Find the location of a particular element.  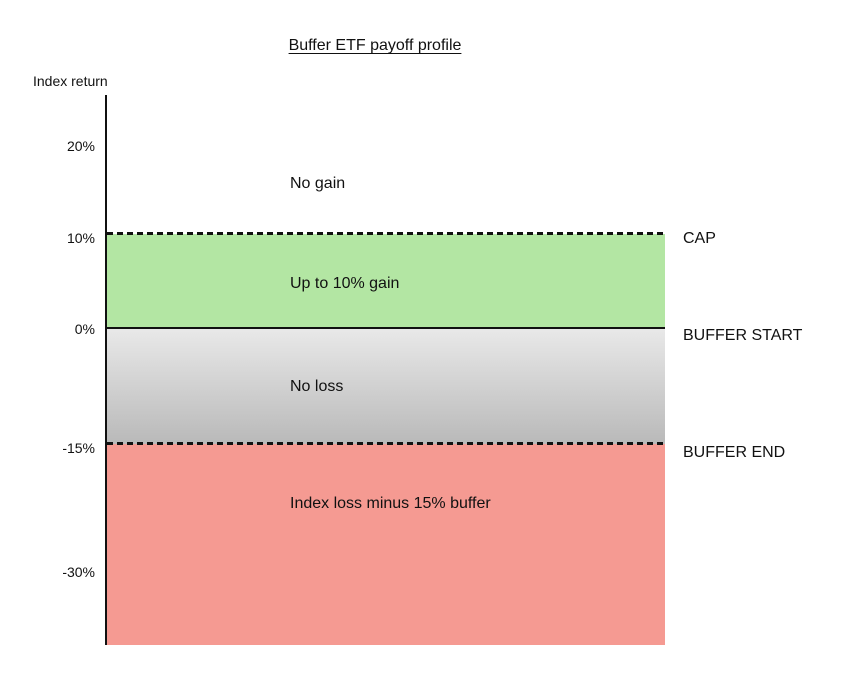

zone-label-no-loss: No loss is located at coordinates (317, 386).